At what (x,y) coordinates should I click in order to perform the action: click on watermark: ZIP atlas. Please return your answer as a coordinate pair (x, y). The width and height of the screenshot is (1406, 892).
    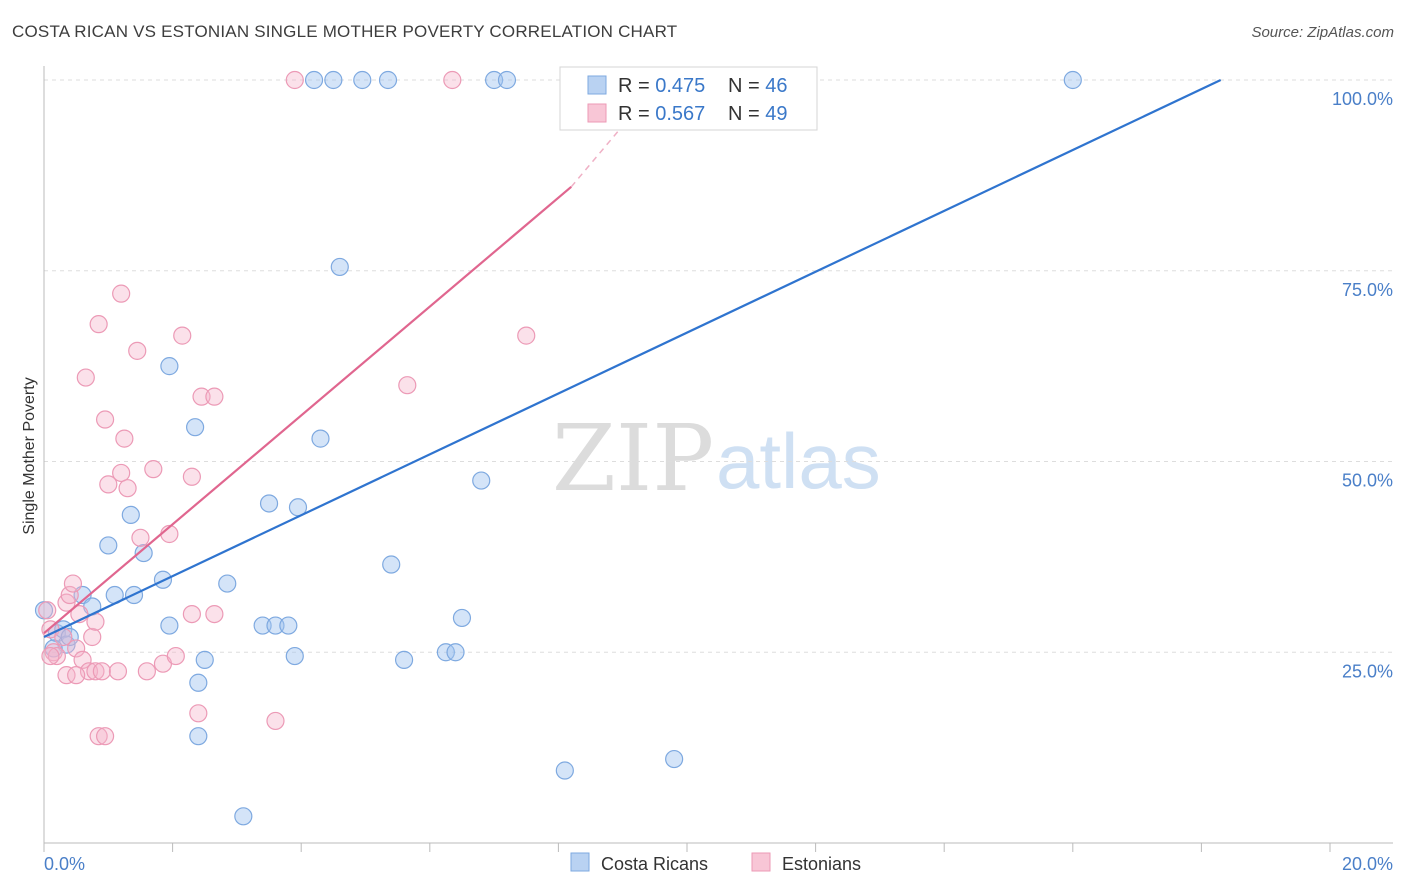
    Looking at the image, I should click on (716, 458).